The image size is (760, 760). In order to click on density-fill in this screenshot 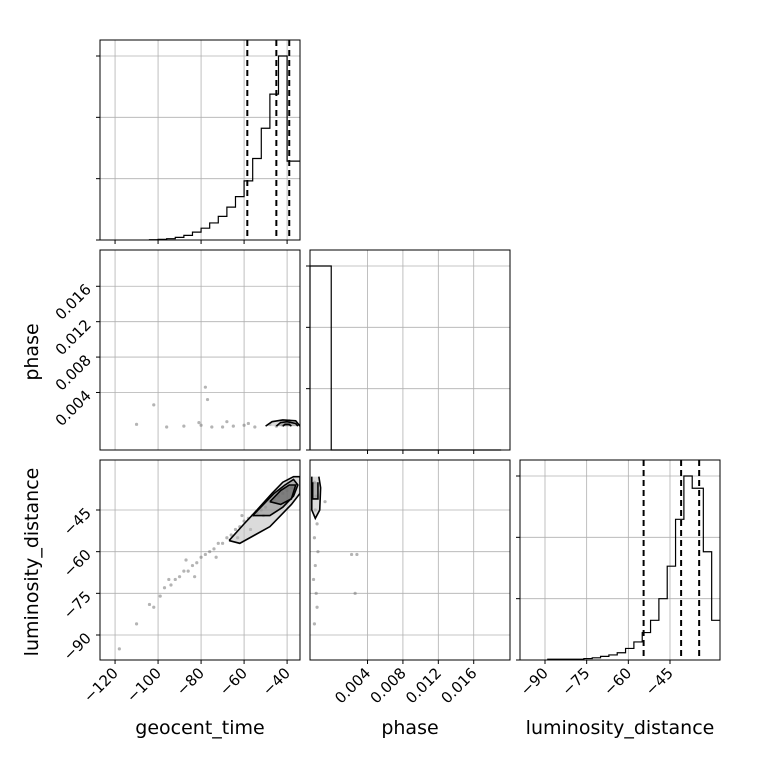, I will do `click(315, 490)`.